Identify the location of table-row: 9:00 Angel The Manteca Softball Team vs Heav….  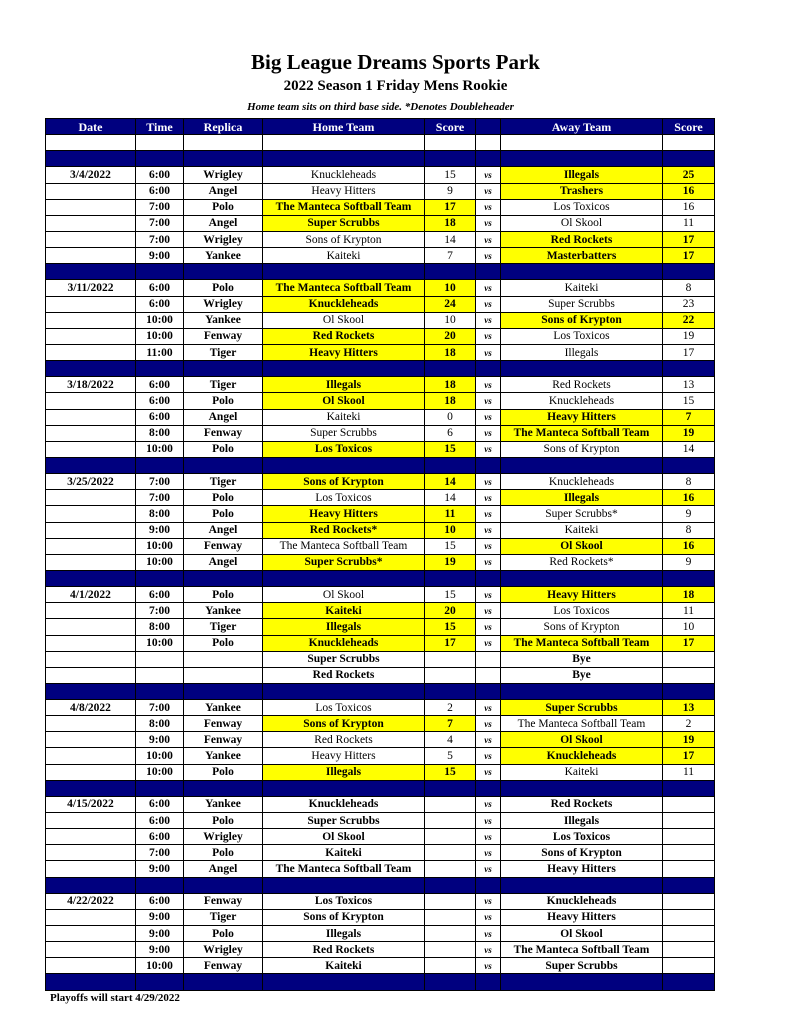
(380, 869).